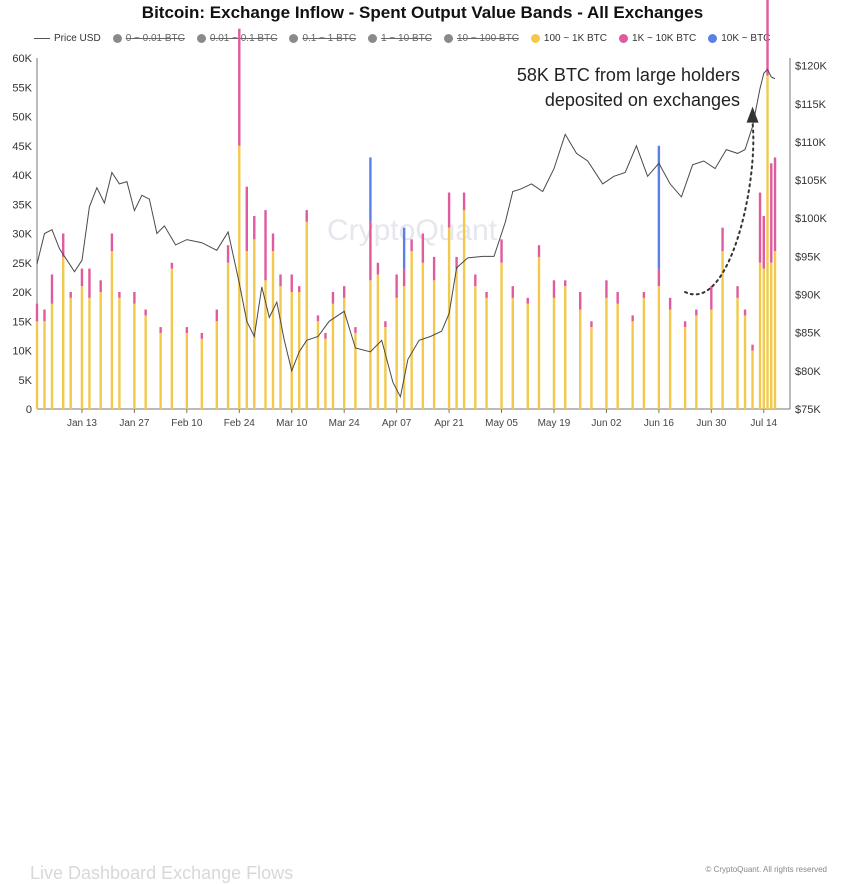  Describe the element at coordinates (811, 143) in the screenshot. I see `right-tick-label: $110K` at that location.